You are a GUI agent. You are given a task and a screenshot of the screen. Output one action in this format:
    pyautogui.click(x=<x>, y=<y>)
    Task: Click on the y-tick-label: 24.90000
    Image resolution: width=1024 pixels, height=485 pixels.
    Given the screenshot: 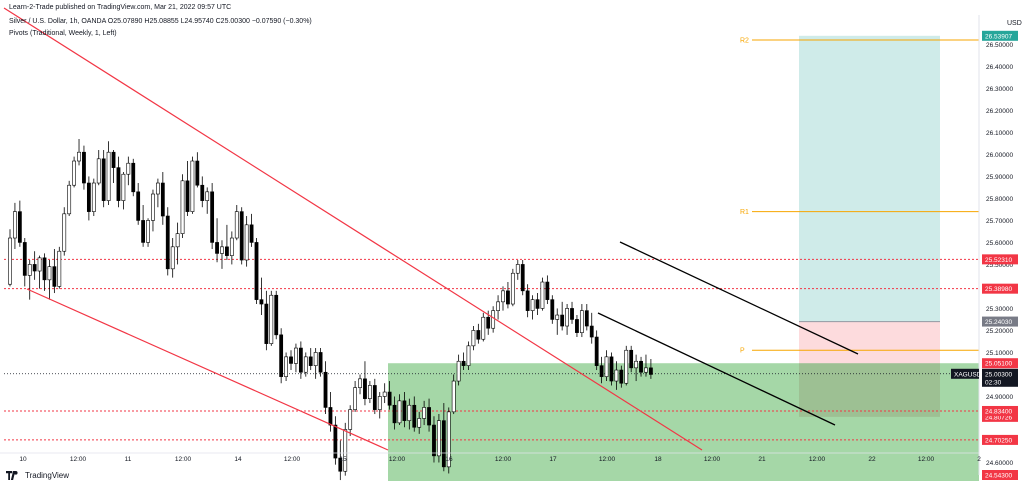 What is the action you would take?
    pyautogui.click(x=999, y=397)
    